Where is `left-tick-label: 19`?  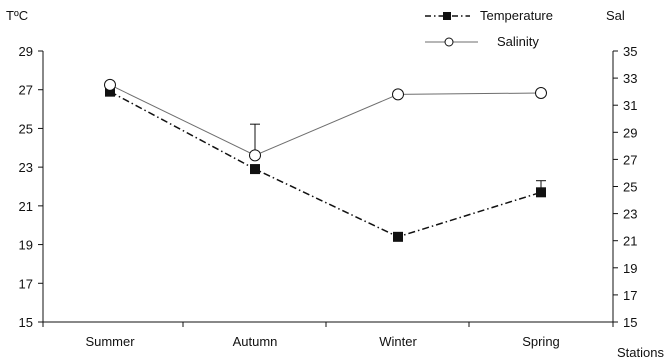
left-tick-label: 19 is located at coordinates (26, 245).